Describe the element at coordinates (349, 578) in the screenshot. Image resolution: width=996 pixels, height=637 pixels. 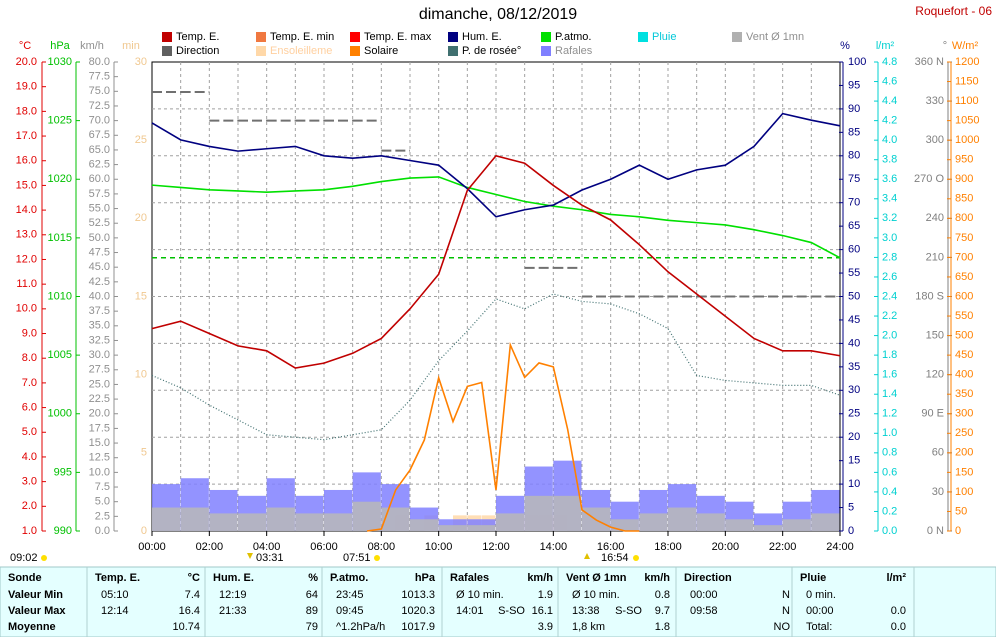
I see `table-header: P.atmo.` at that location.